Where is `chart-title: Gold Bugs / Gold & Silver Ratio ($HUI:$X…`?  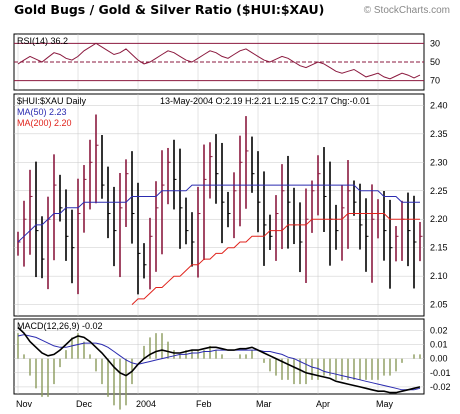
chart-title: Gold Bugs / Gold & Silver Ratio ($HUI:$X… is located at coordinates (169, 9).